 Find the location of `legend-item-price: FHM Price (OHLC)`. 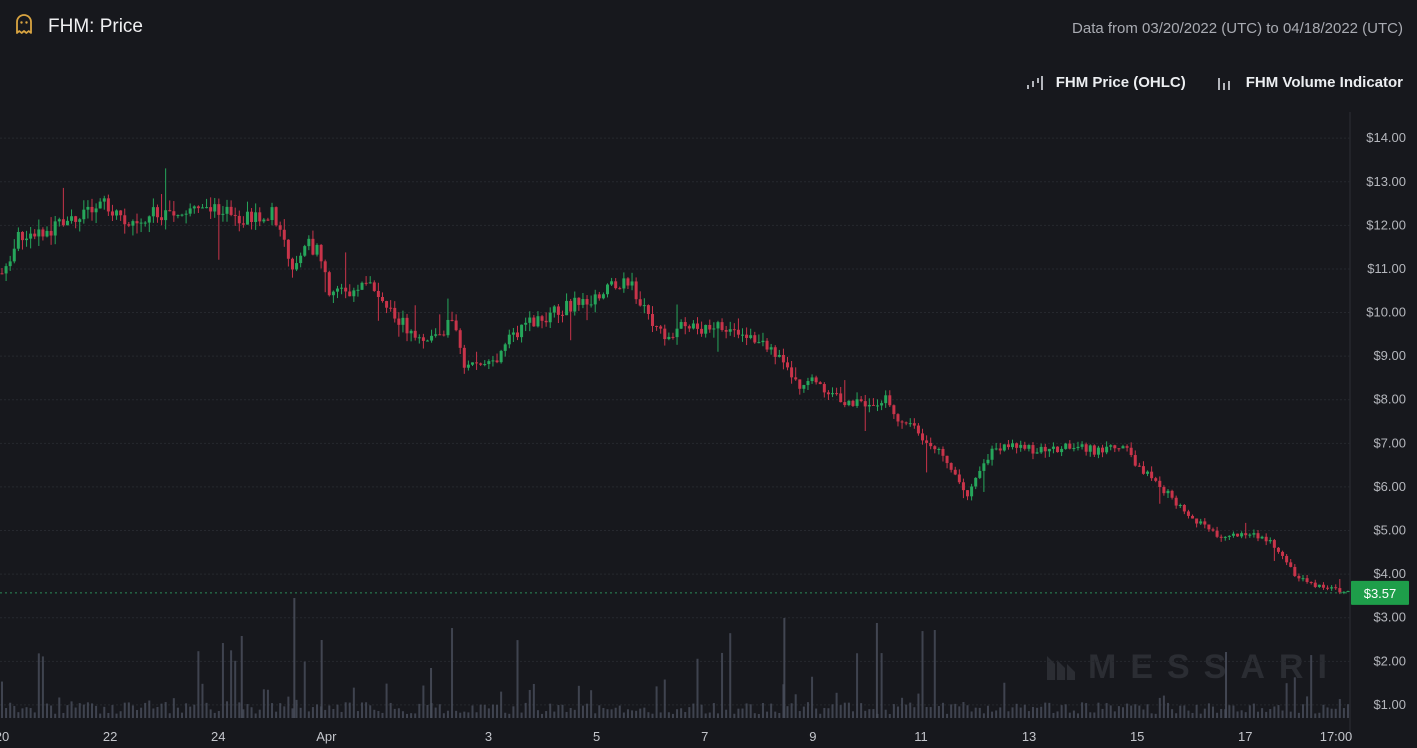

legend-item-price: FHM Price (OHLC) is located at coordinates (1106, 82).